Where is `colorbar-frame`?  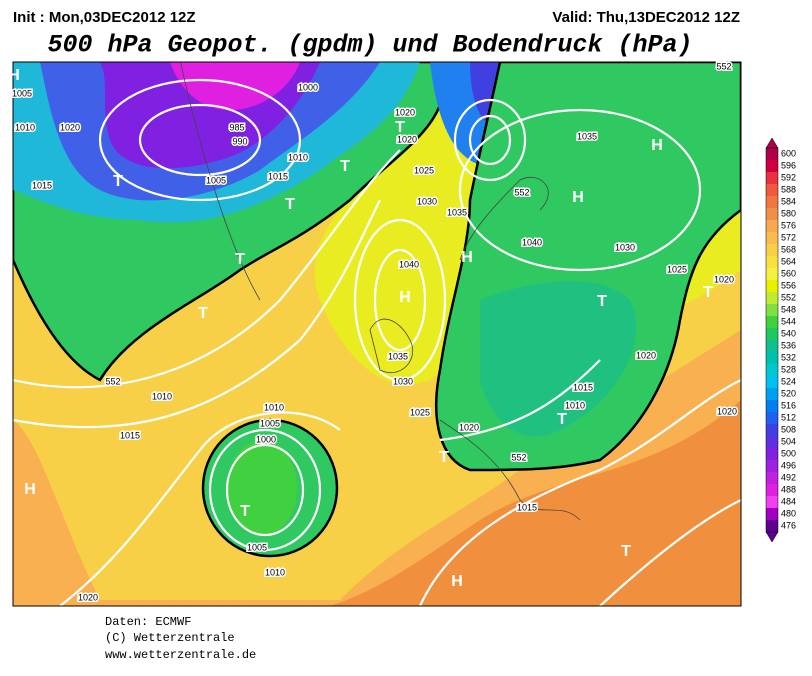
colorbar-frame is located at coordinates (772, 340).